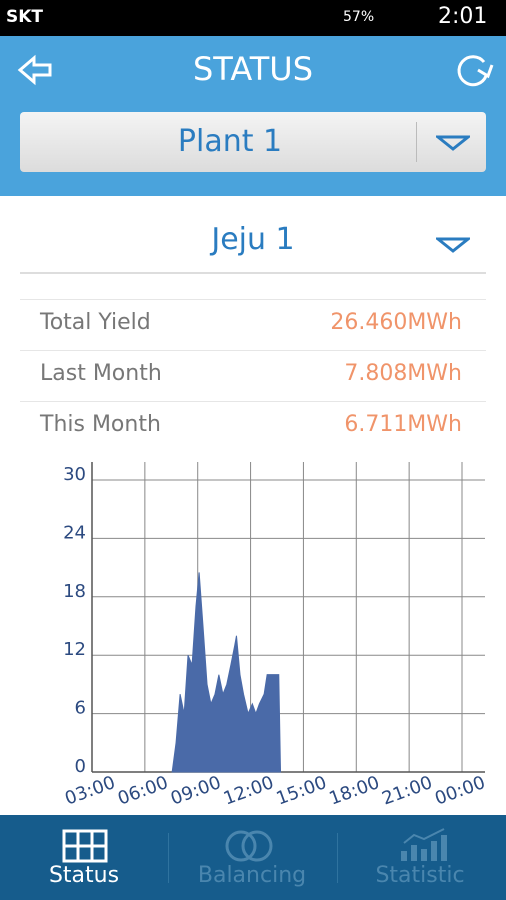 Image resolution: width=506 pixels, height=900 pixels. What do you see at coordinates (100, 424) in the screenshot?
I see `stat-label: This Month` at bounding box center [100, 424].